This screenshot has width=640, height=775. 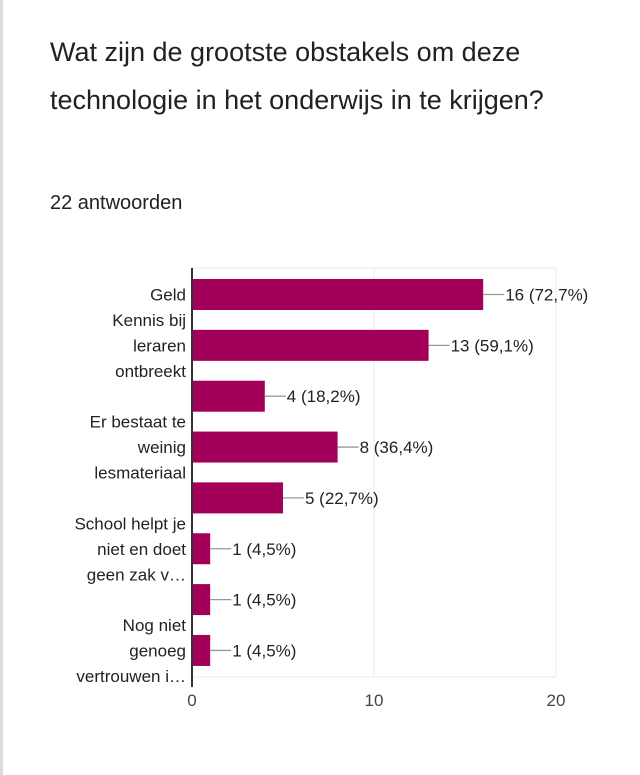 I want to click on category-label: Er bestaat te, so click(x=138, y=422).